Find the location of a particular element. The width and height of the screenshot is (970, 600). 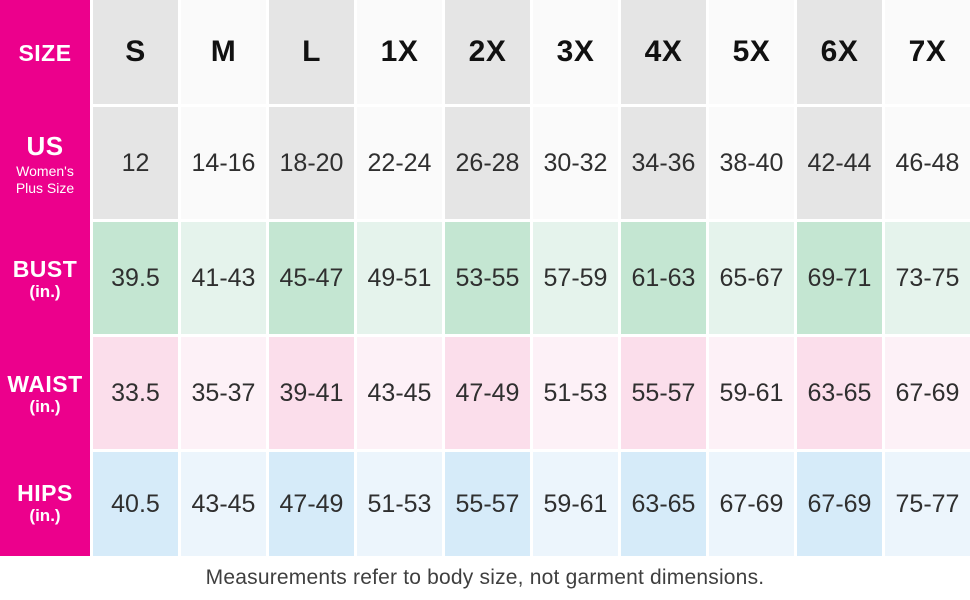

data-cell-hips: 40.5 is located at coordinates (135, 504).